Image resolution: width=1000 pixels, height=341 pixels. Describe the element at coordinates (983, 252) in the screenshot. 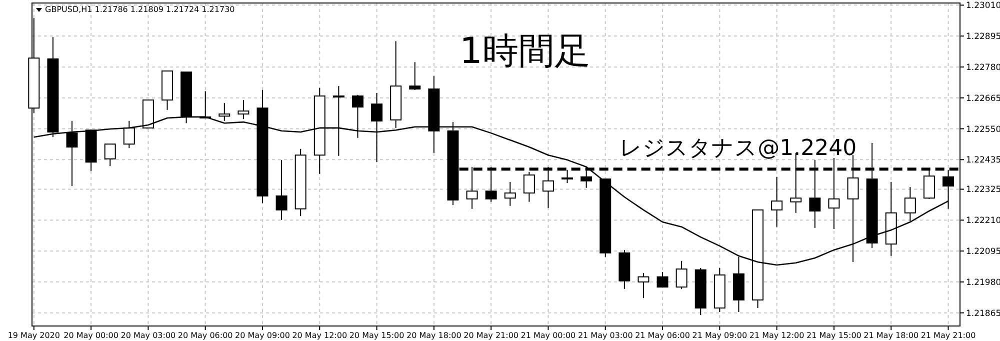

I see `y-tick-label: 1.22095` at that location.